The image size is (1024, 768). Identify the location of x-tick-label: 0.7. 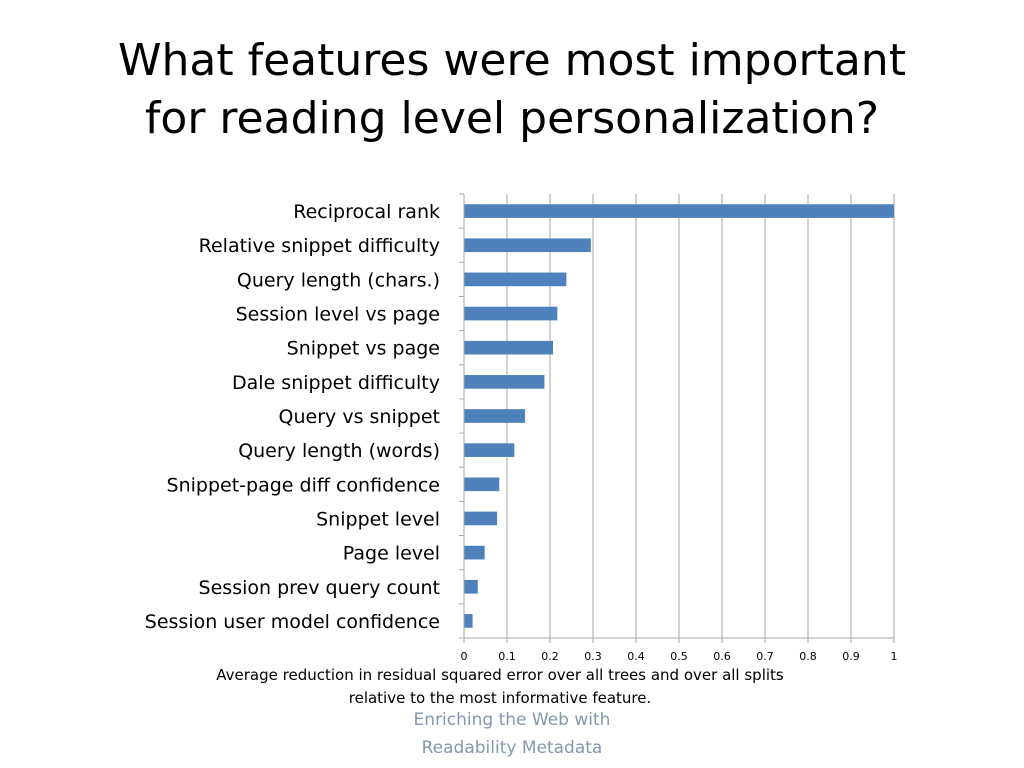
(765, 656).